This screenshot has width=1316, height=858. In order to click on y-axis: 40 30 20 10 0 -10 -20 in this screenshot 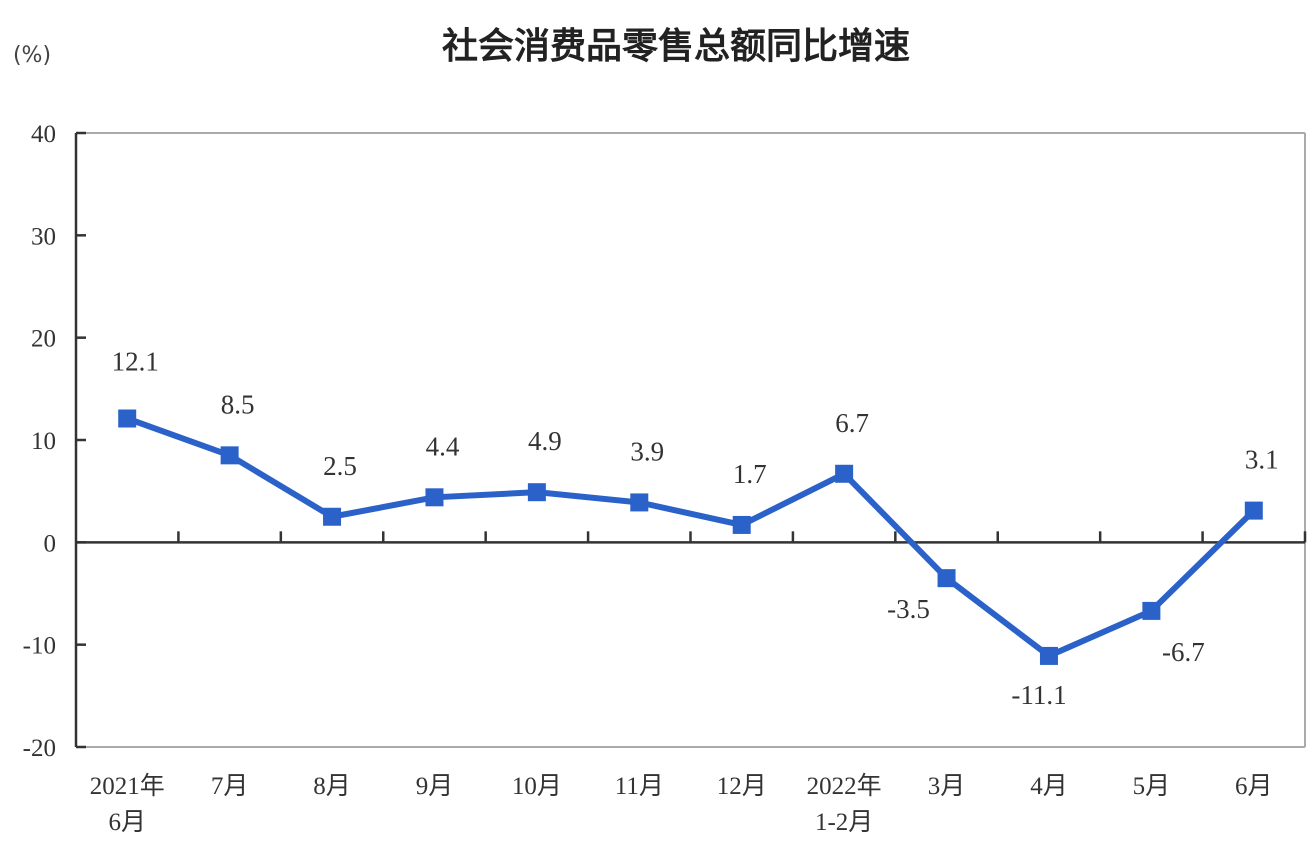, I will do `click(54, 441)`.